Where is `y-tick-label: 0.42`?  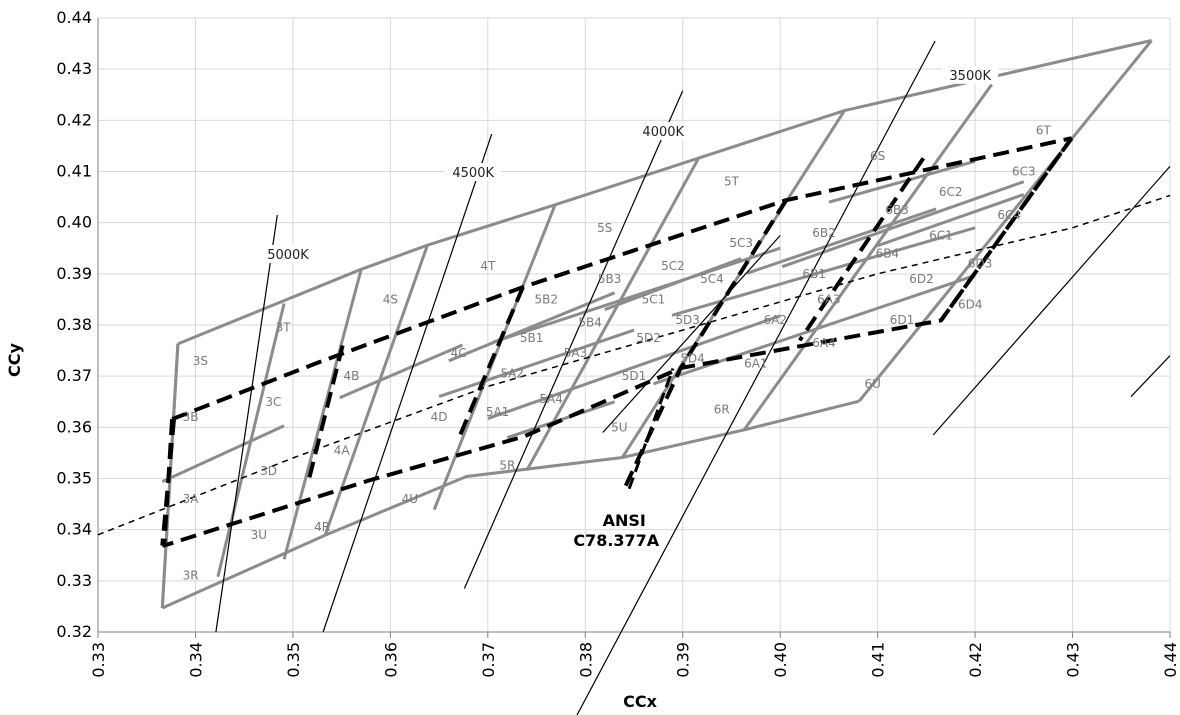 y-tick-label: 0.42 is located at coordinates (74, 119).